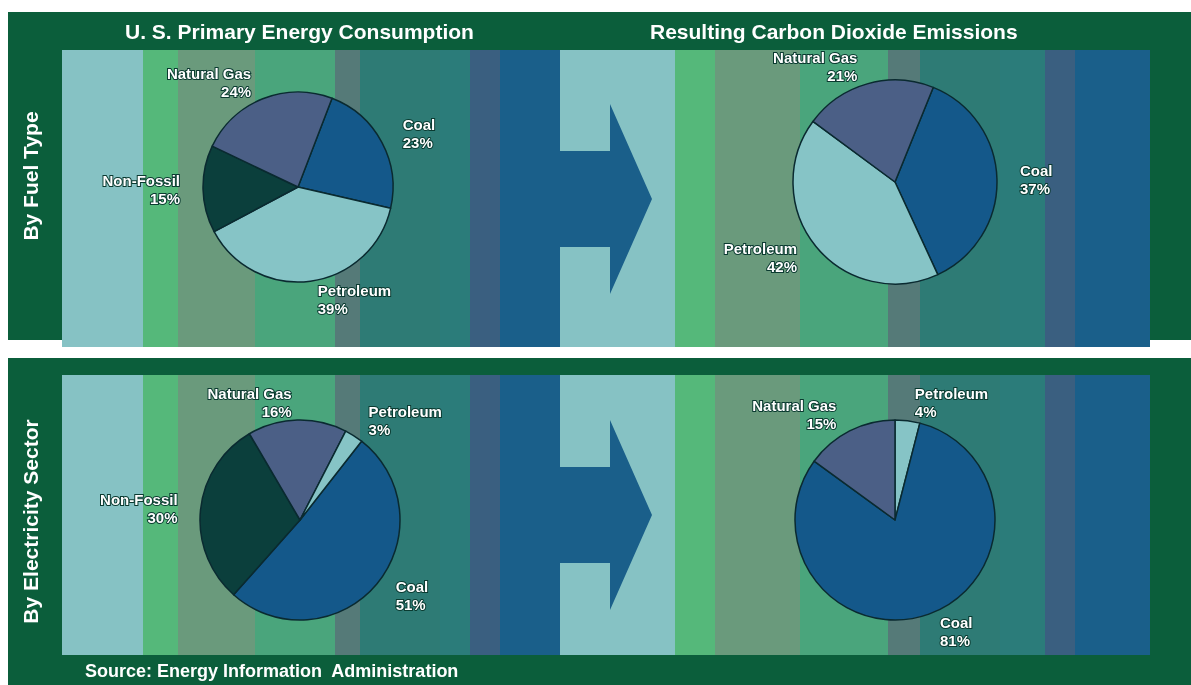 The height and width of the screenshot is (685, 1191). Describe the element at coordinates (299, 31) in the screenshot. I see `chart-title: U. S. Primary Energy Consumption` at that location.